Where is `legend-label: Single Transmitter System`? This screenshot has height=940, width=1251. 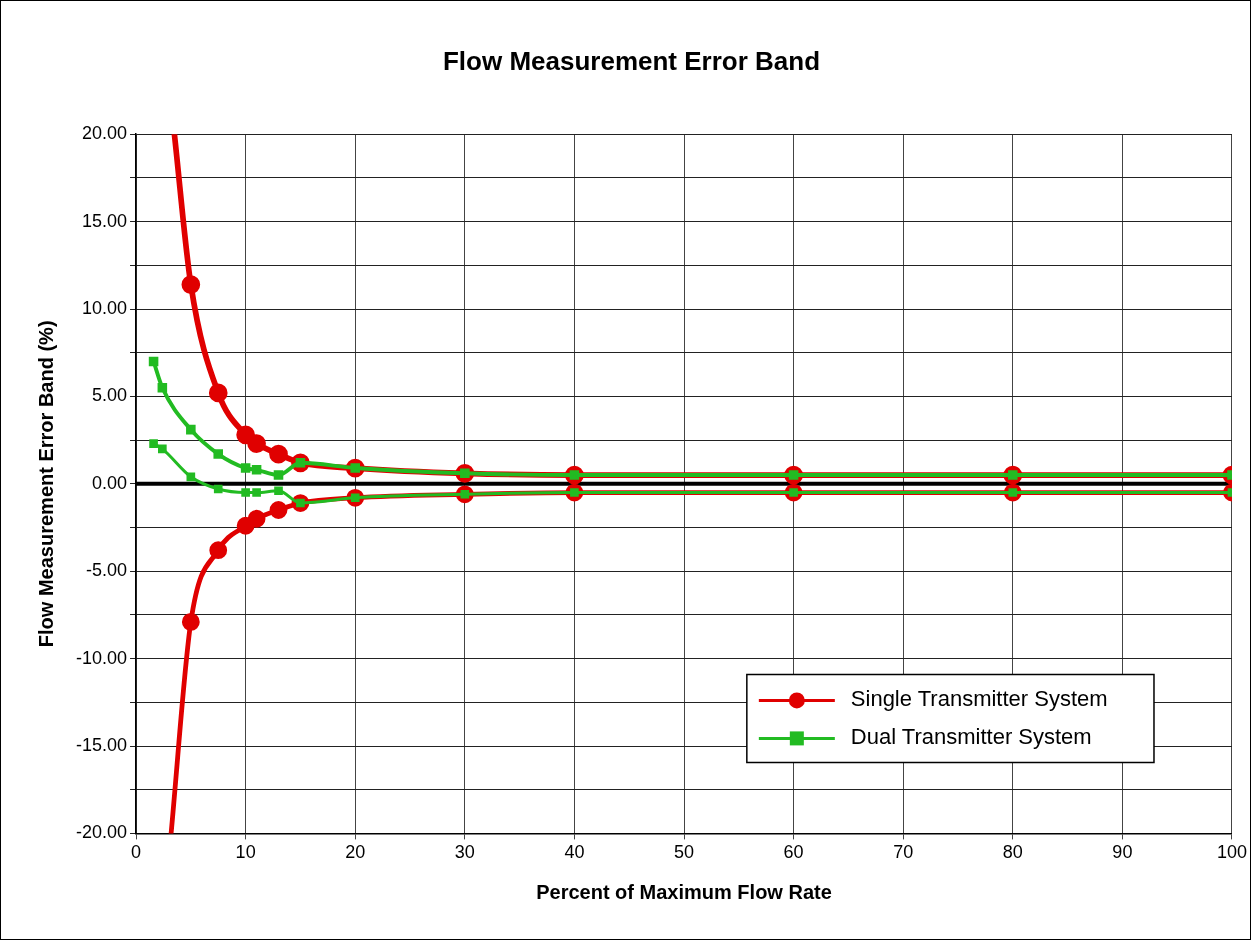
legend-label: Single Transmitter System is located at coordinates (979, 699).